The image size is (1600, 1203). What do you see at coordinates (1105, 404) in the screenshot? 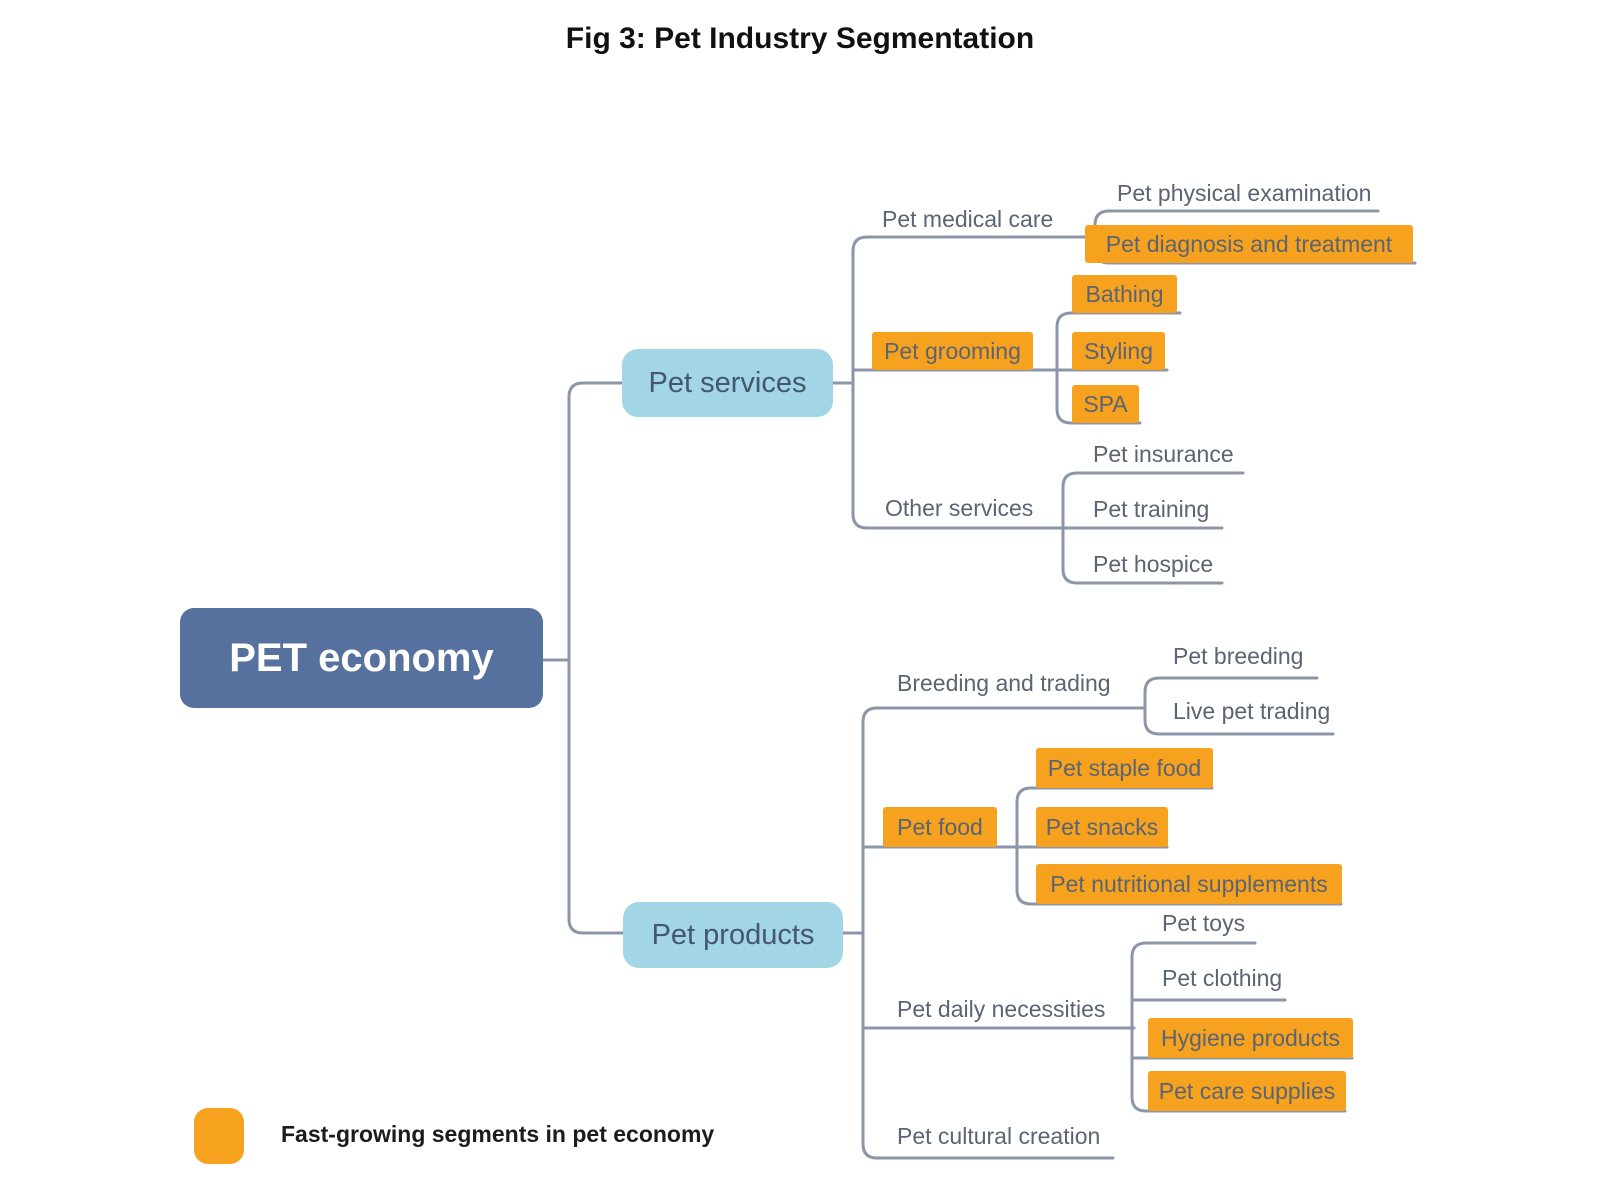
I see `node-spa: SPA` at bounding box center [1105, 404].